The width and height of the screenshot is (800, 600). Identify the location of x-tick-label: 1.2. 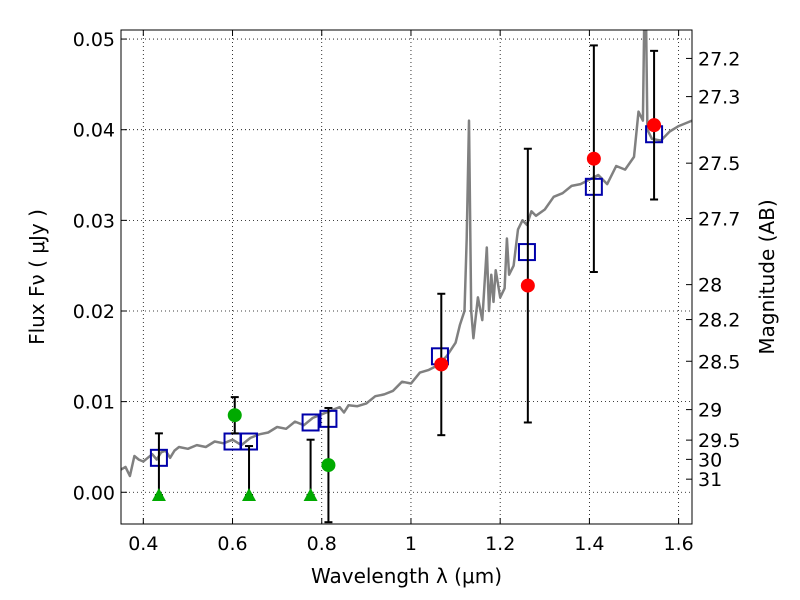
(500, 544).